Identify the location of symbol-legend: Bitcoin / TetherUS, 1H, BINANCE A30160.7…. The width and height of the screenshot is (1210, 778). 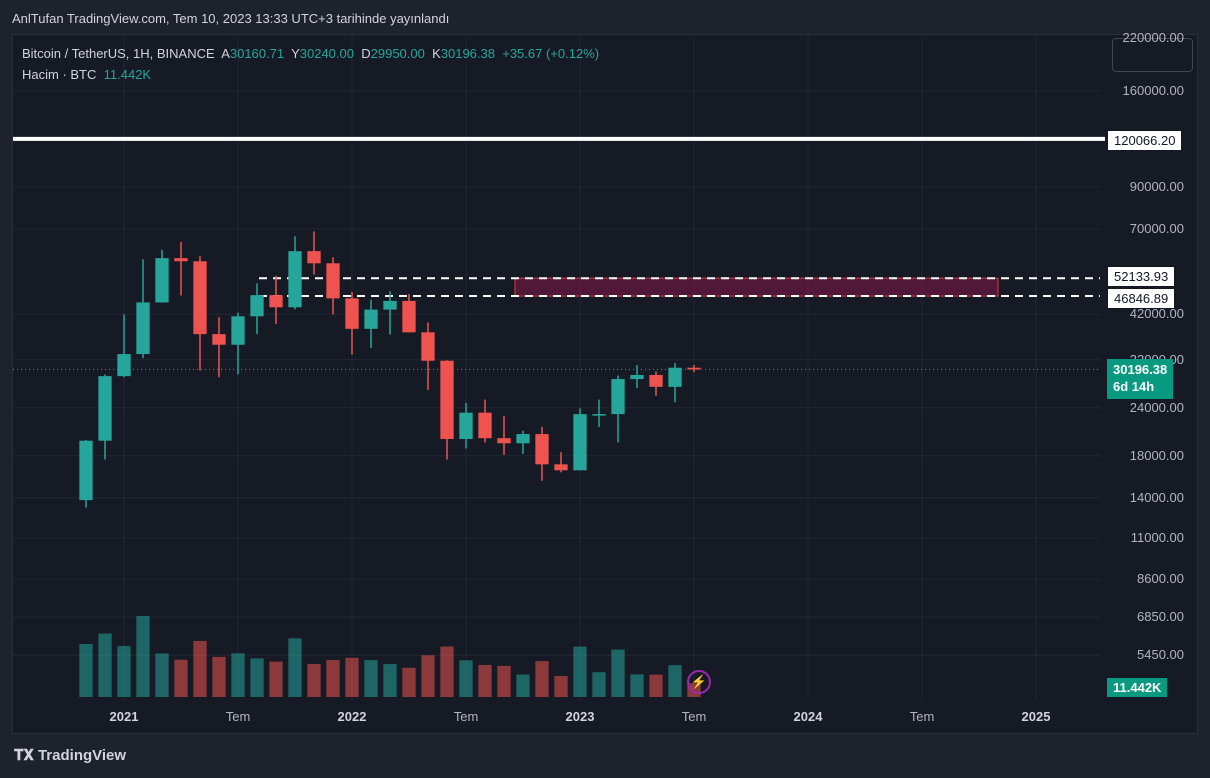
(310, 53).